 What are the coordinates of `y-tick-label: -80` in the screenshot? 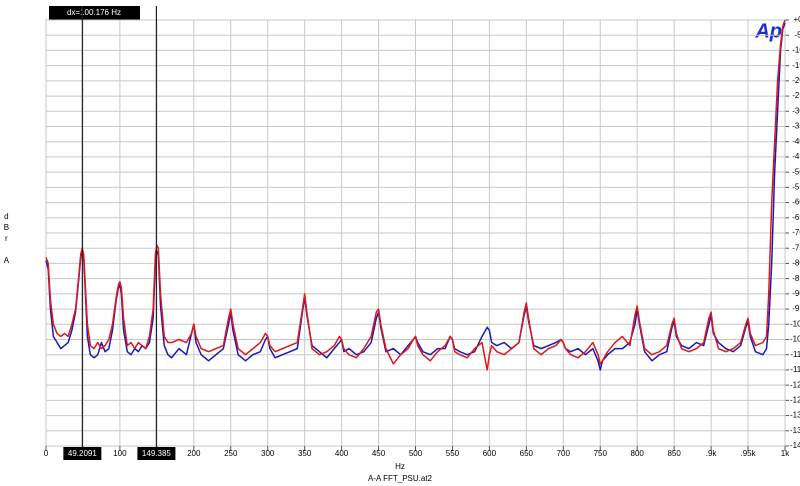 It's located at (796, 263).